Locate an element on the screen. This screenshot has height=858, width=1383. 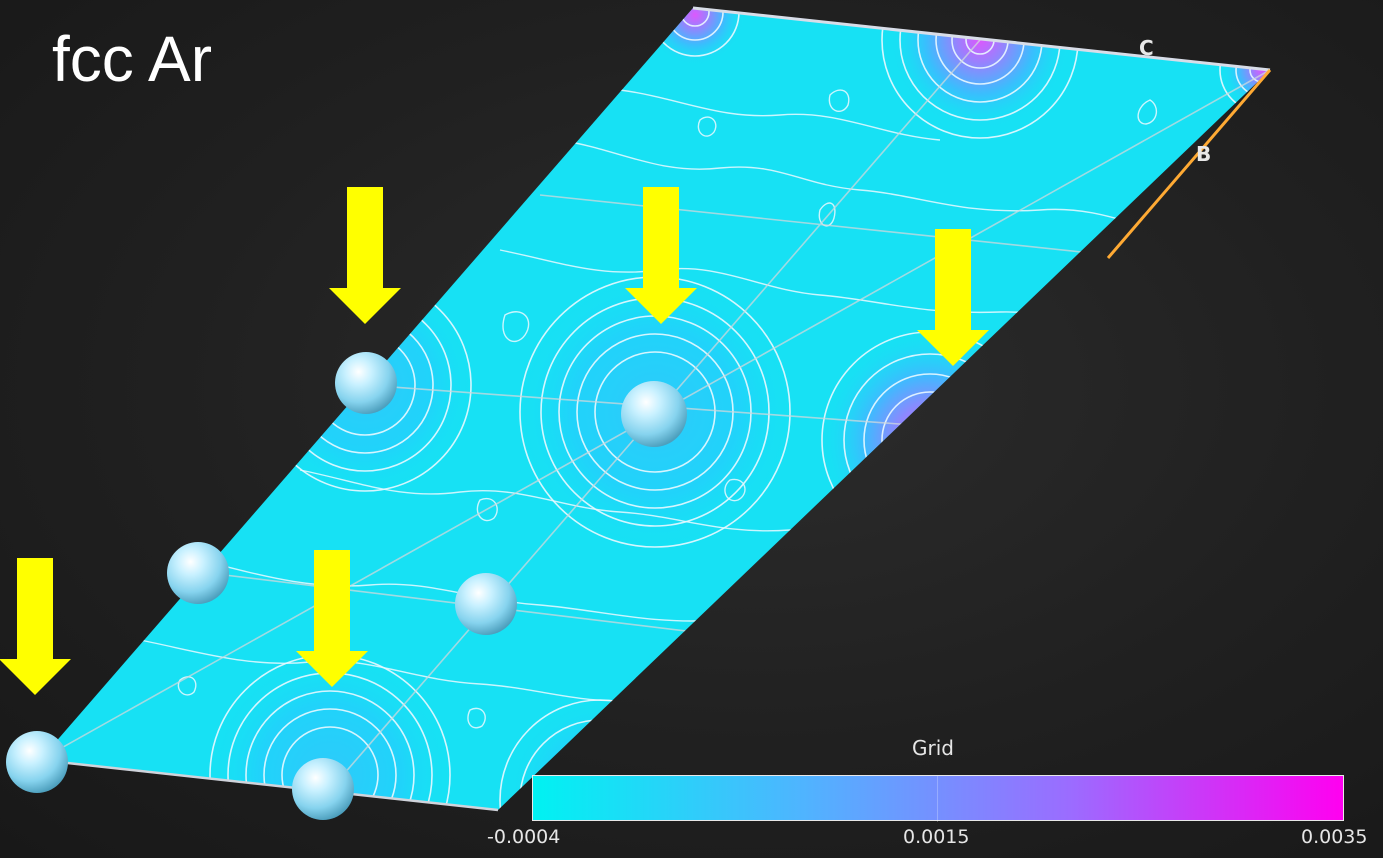
colorbar-tick-mark is located at coordinates (937, 799).